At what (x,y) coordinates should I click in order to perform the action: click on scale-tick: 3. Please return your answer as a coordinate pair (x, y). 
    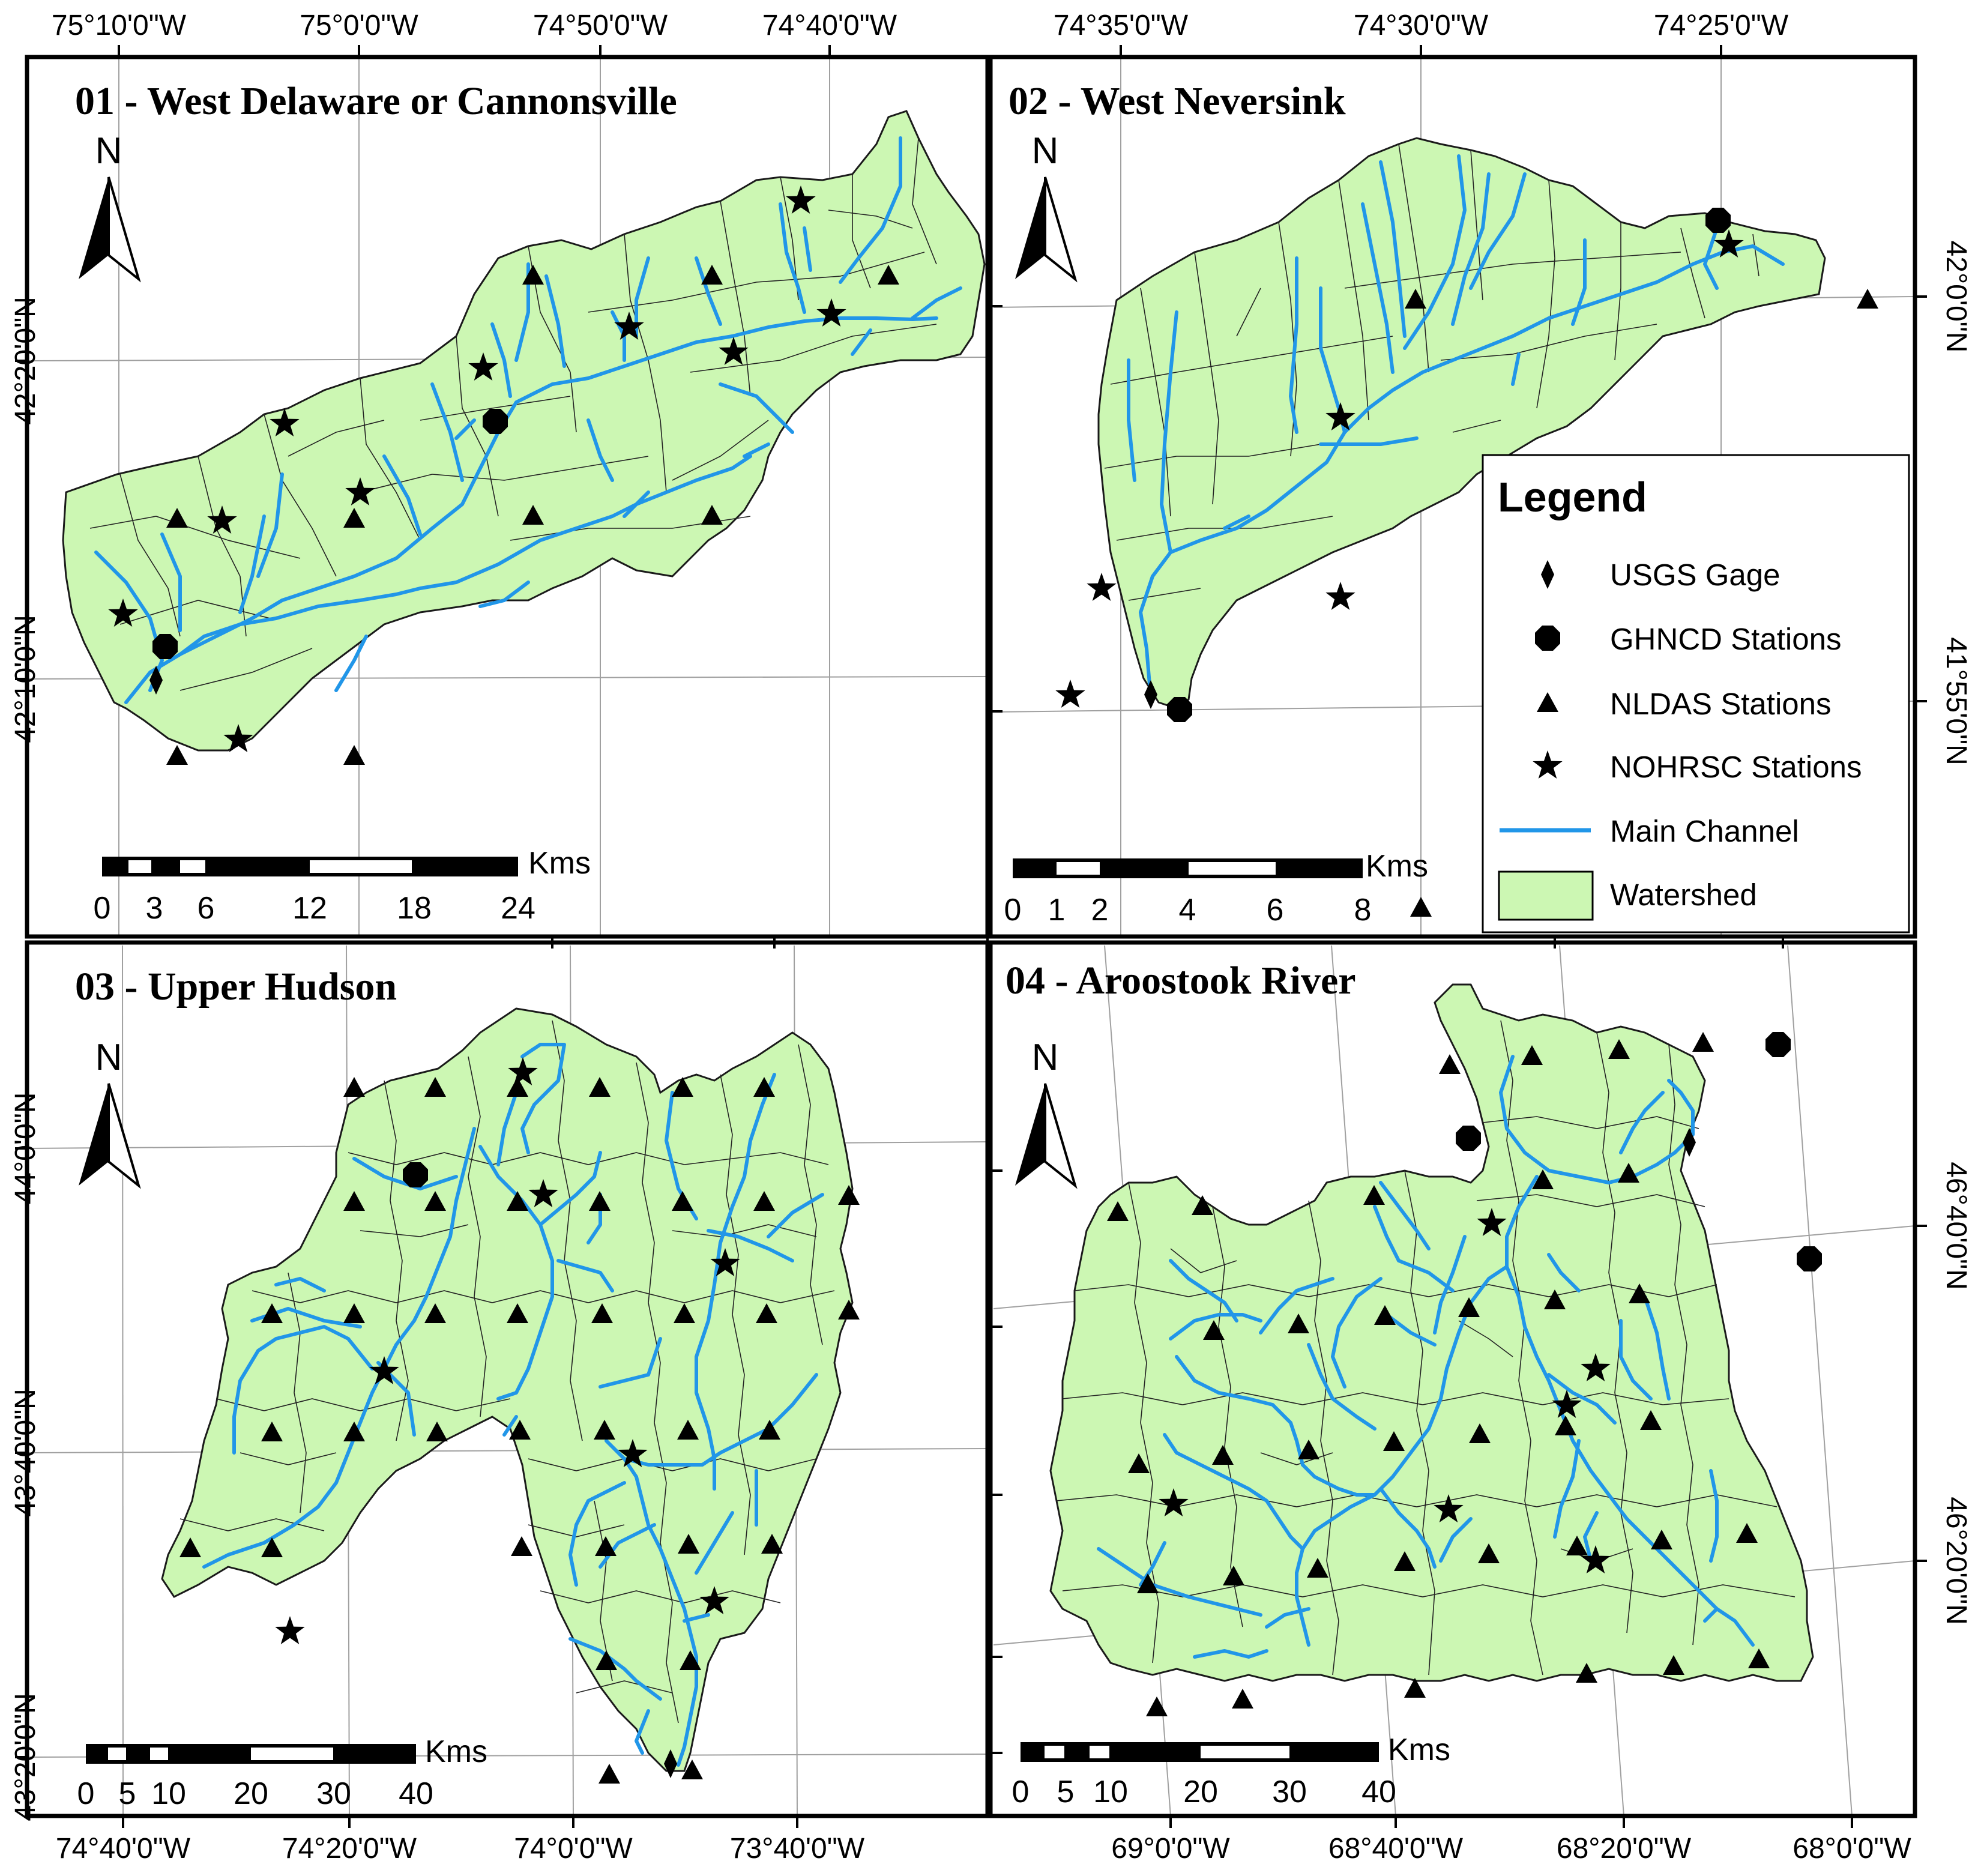
    Looking at the image, I should click on (154, 908).